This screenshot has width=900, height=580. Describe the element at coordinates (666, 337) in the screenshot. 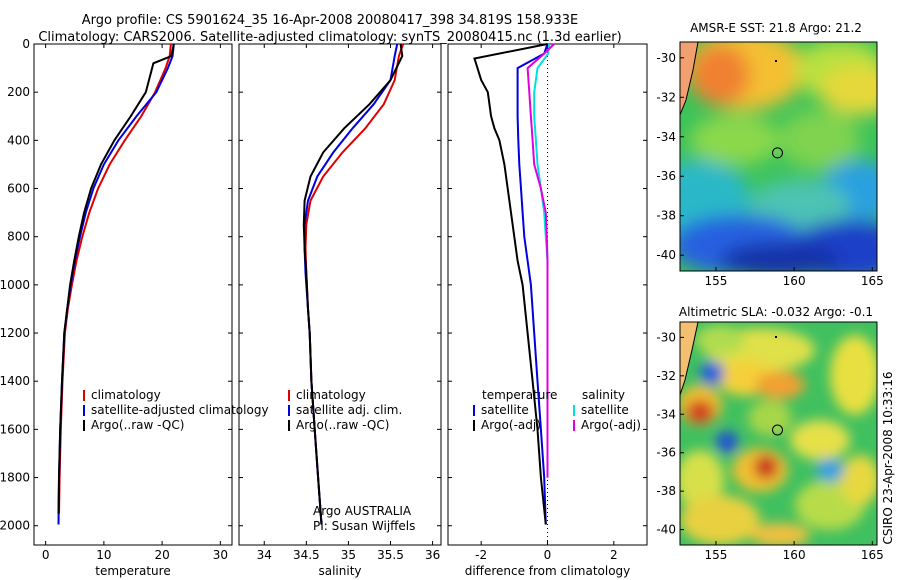

I see `sla-ytick-label: -30` at that location.